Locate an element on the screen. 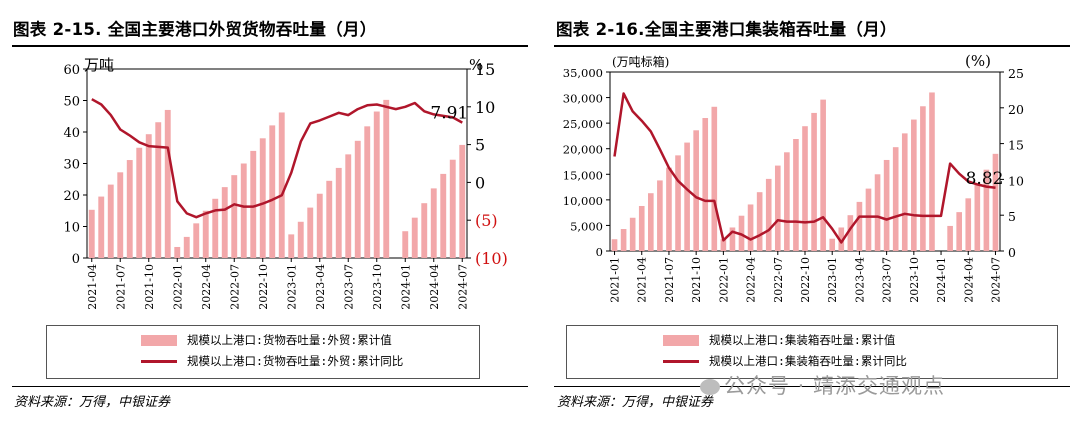 This screenshot has height=428, width=1080. left-axis-tick-label: 25,000 is located at coordinates (583, 124).